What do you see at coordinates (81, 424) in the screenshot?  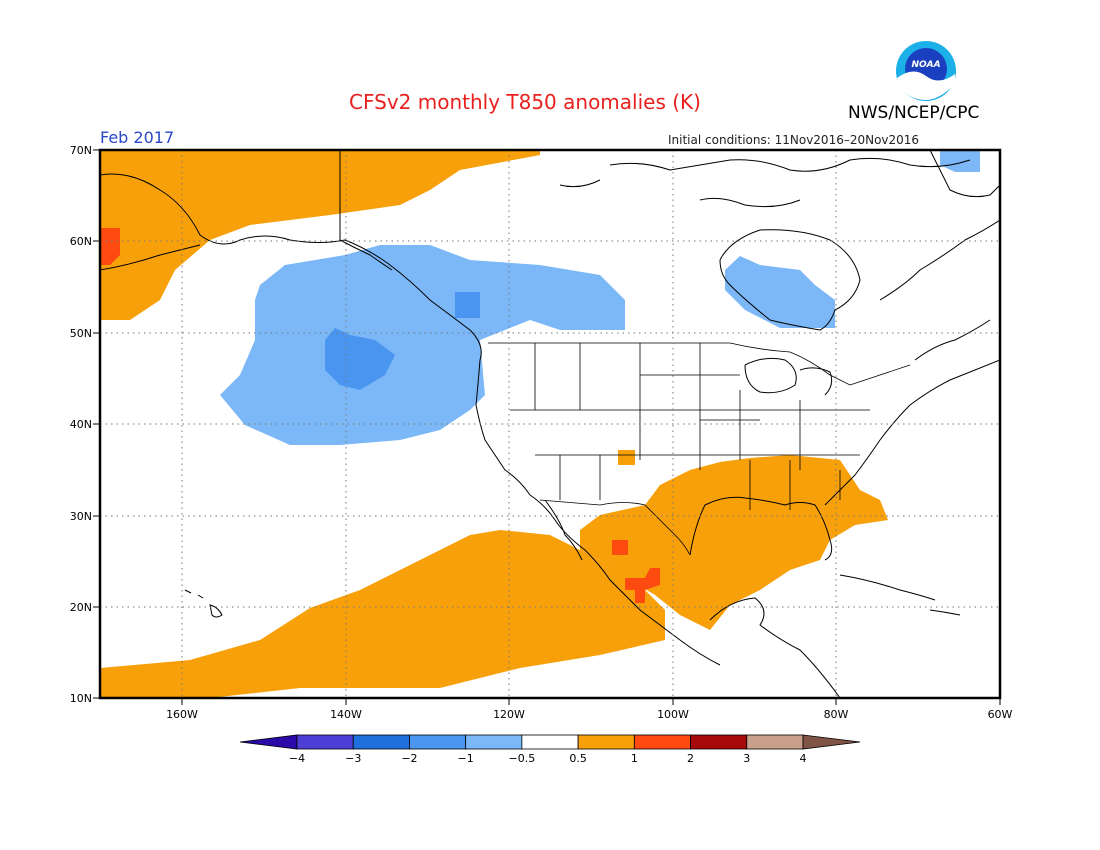 I see `lat-label: 40N` at bounding box center [81, 424].